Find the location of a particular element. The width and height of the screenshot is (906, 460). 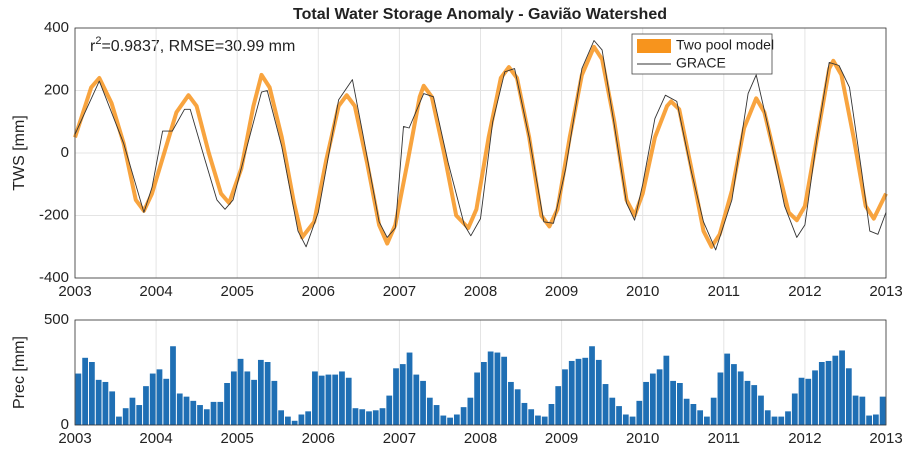

legend-label: Two pool model is located at coordinates (725, 45).